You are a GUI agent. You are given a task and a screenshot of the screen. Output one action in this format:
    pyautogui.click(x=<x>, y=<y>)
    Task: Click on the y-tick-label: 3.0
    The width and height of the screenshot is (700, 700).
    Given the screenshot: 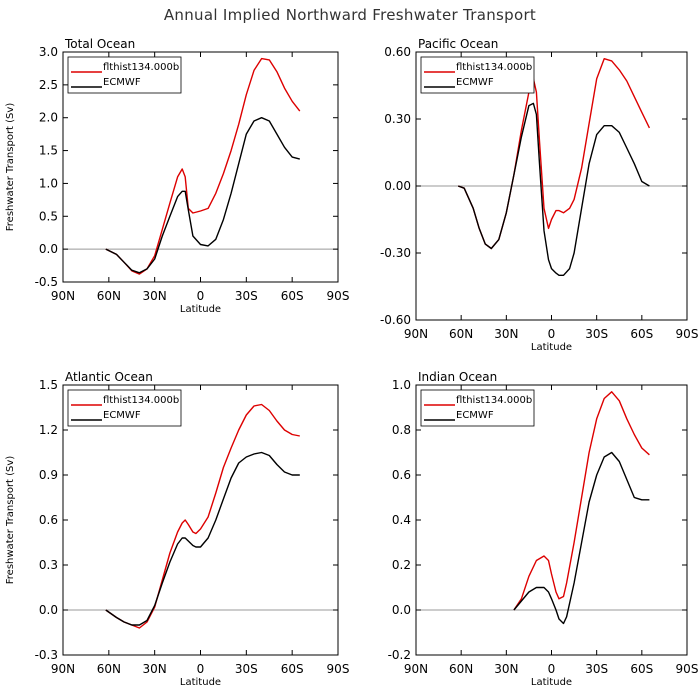 What is the action you would take?
    pyautogui.click(x=48, y=52)
    